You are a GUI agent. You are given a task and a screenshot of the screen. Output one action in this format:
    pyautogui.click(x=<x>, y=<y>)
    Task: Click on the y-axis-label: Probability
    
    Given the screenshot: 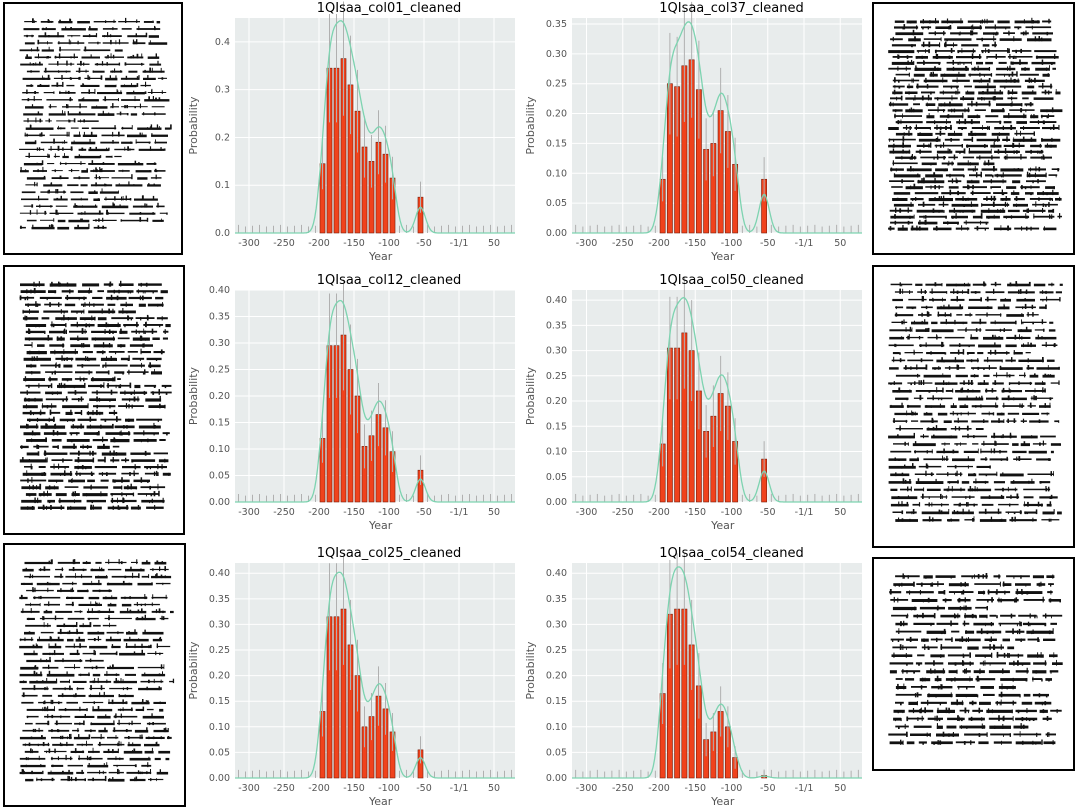 What is the action you would take?
    pyautogui.click(x=193, y=395)
    